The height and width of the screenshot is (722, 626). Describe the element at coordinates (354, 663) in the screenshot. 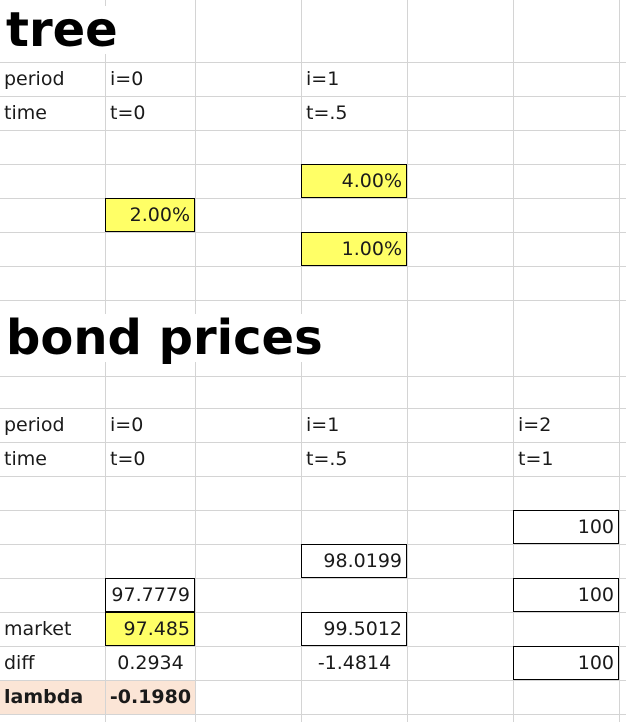

I see `bond-i1-diff-value: -1.4814` at that location.